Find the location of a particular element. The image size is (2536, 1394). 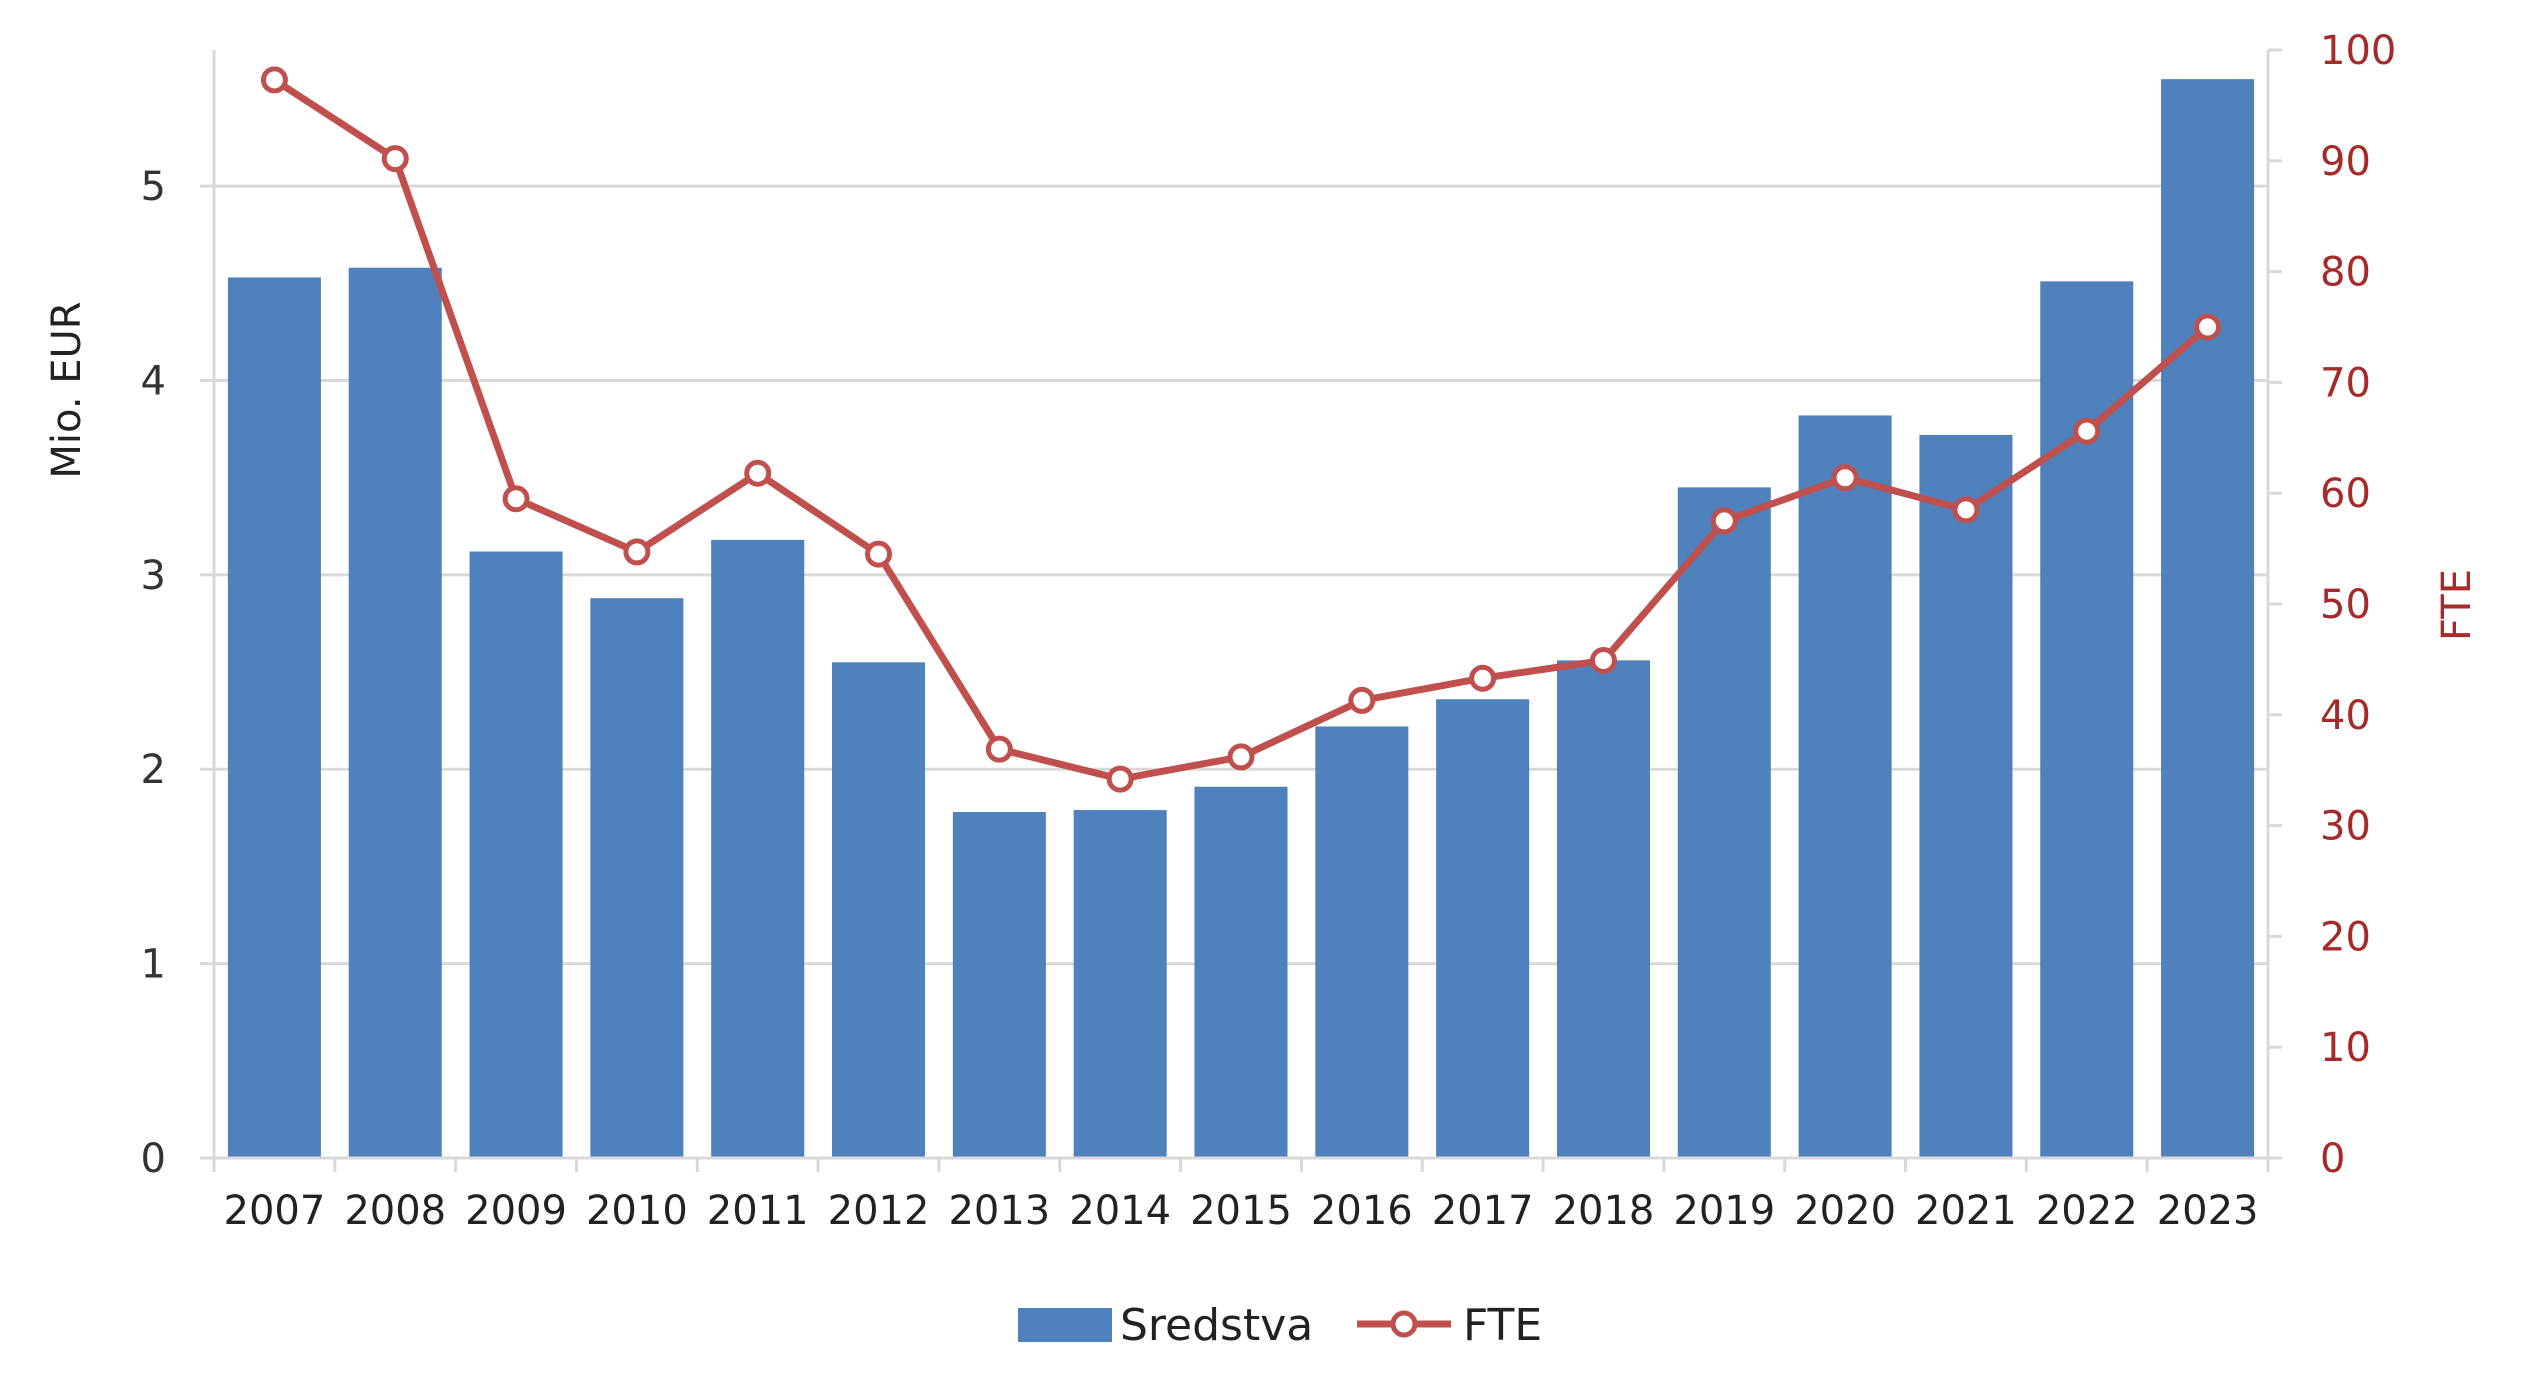

y-tick-label-right: 40 is located at coordinates (2345, 716).